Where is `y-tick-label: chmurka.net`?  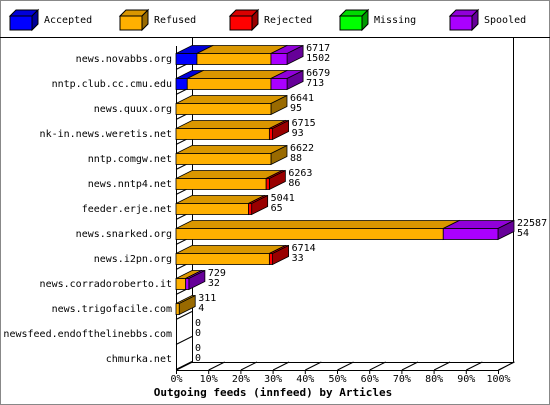
y-tick-label: chmurka.net is located at coordinates (139, 359).